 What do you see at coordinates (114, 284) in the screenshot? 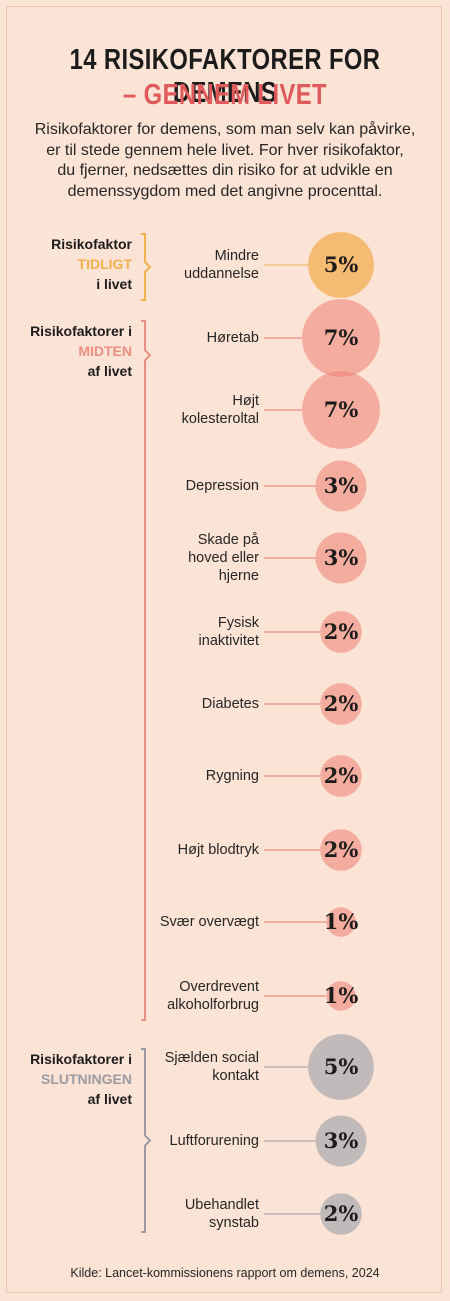
I see `phase-line: i livet` at bounding box center [114, 284].